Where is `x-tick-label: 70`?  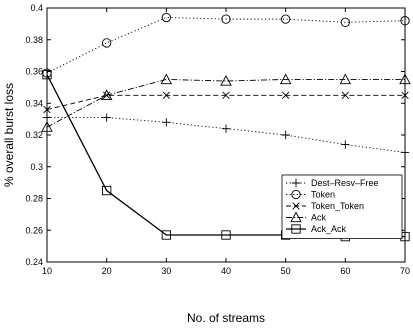 x-tick-label: 70 is located at coordinates (405, 271).